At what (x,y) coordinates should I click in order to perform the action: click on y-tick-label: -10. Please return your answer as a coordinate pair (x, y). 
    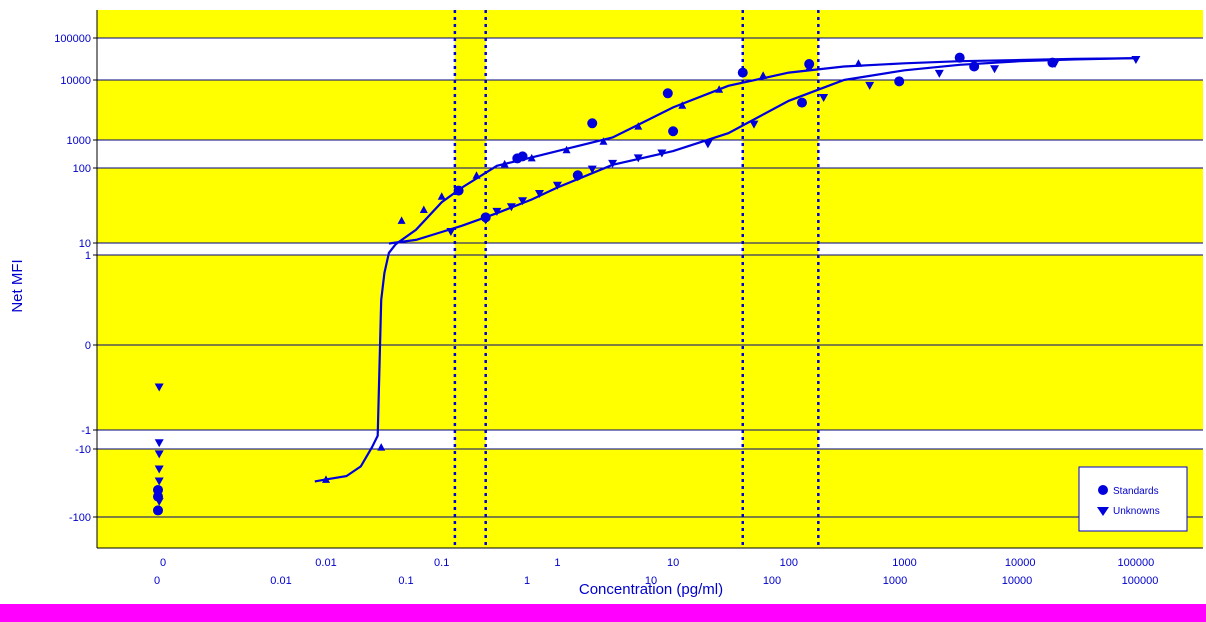
    Looking at the image, I should click on (83, 450).